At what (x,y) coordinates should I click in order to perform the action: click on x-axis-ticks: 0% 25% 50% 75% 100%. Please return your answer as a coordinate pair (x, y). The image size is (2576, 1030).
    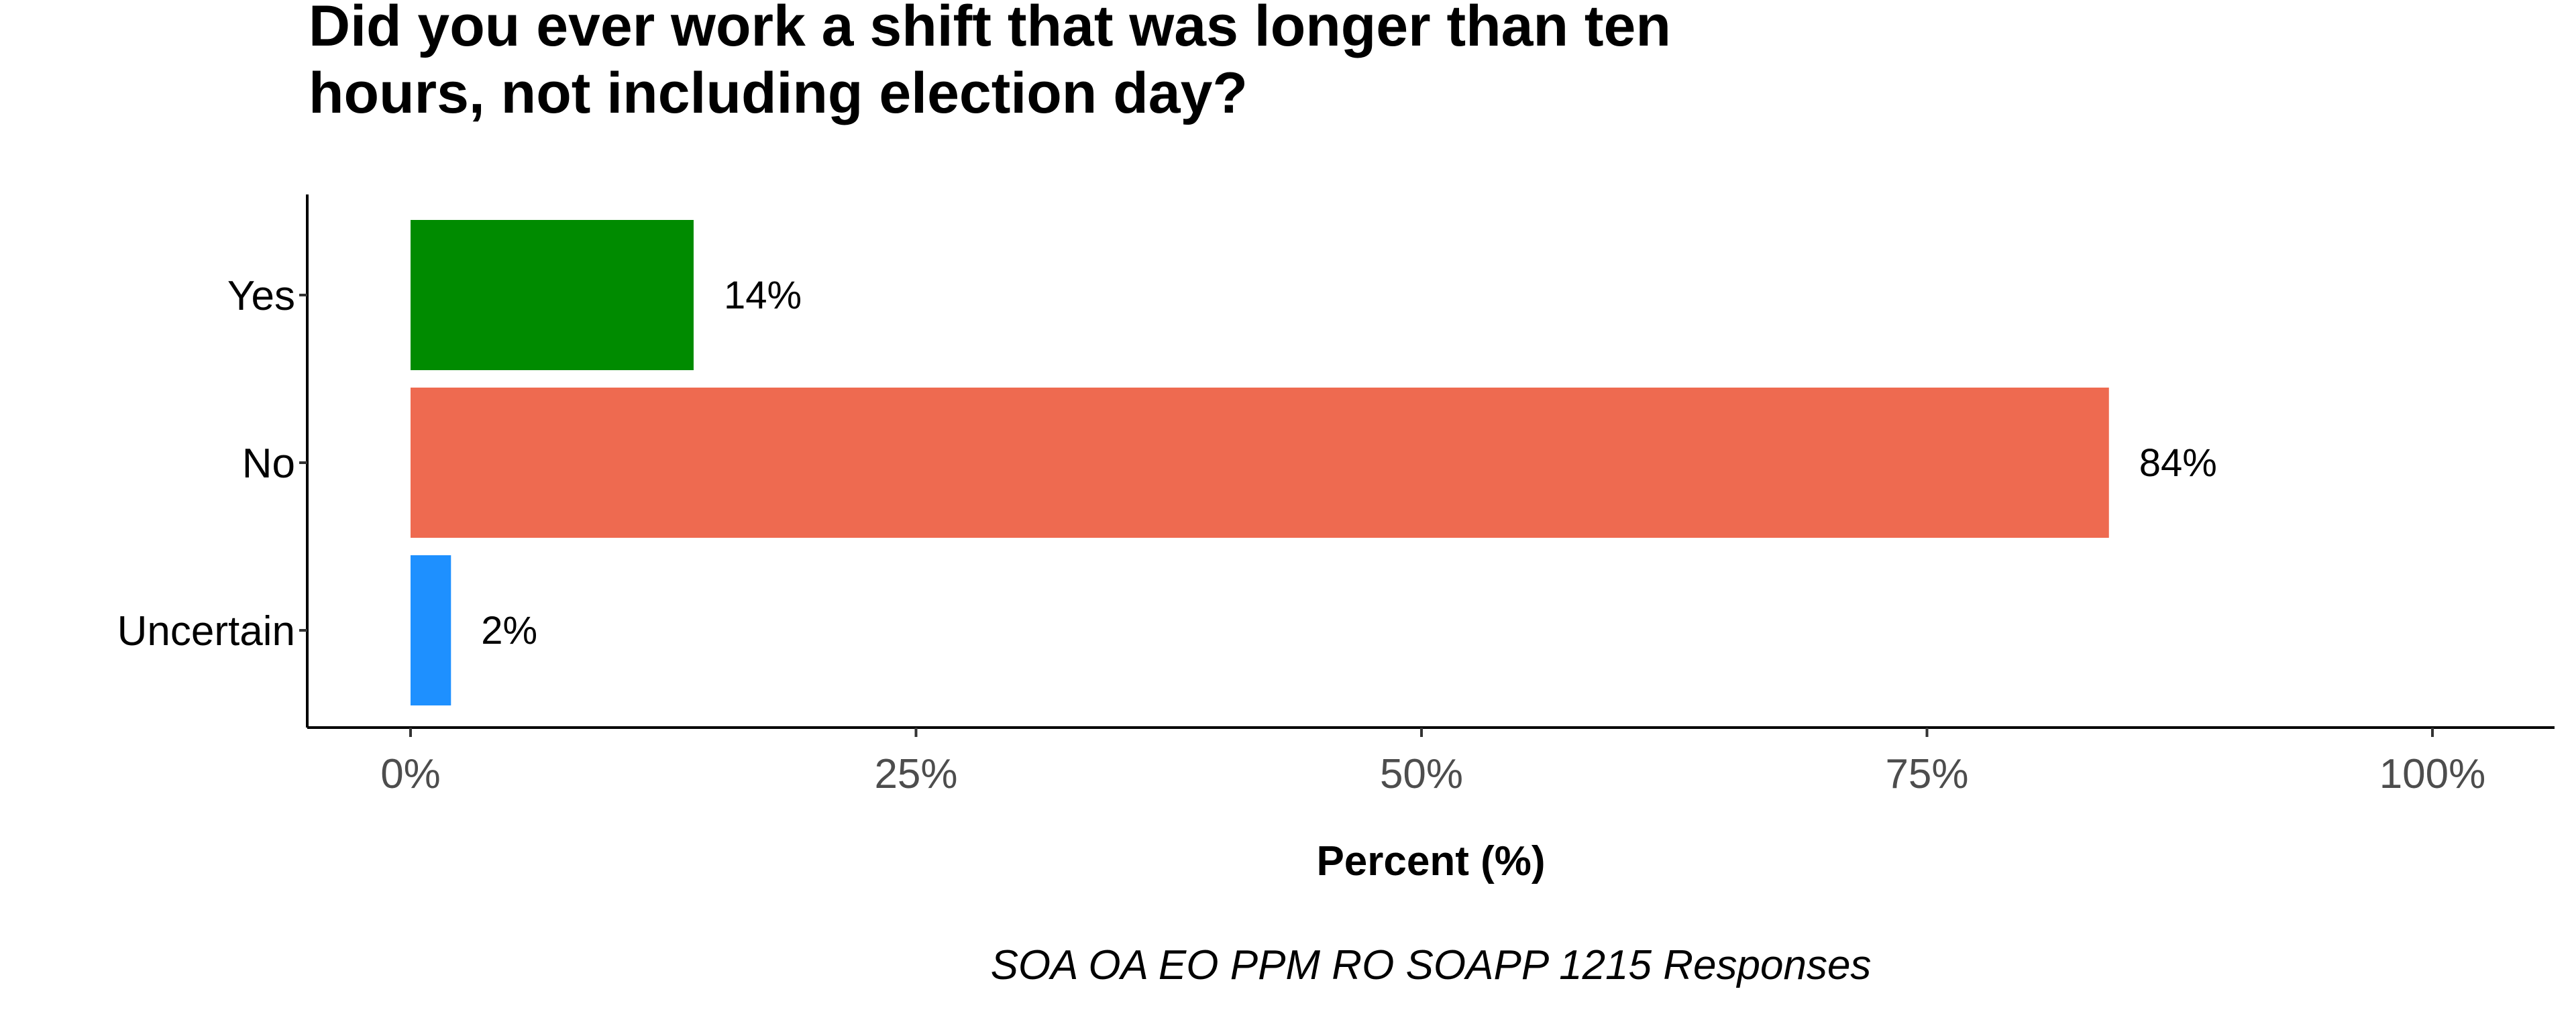
    Looking at the image, I should click on (1432, 762).